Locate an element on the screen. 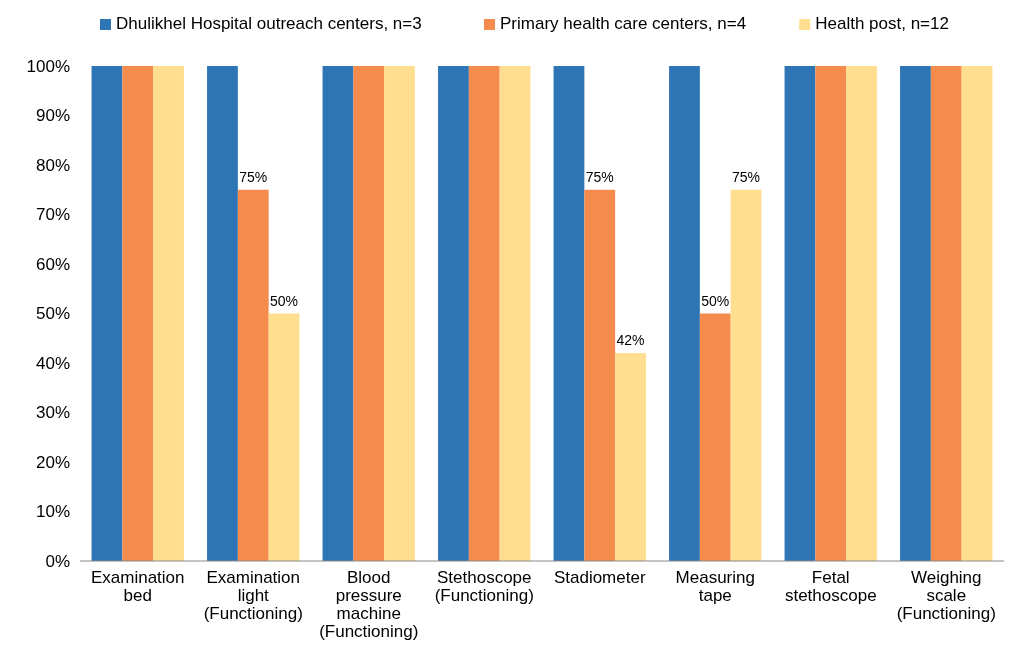 The height and width of the screenshot is (655, 1020). x-tick-label: Examination light (Functioning) is located at coordinates (253, 595).